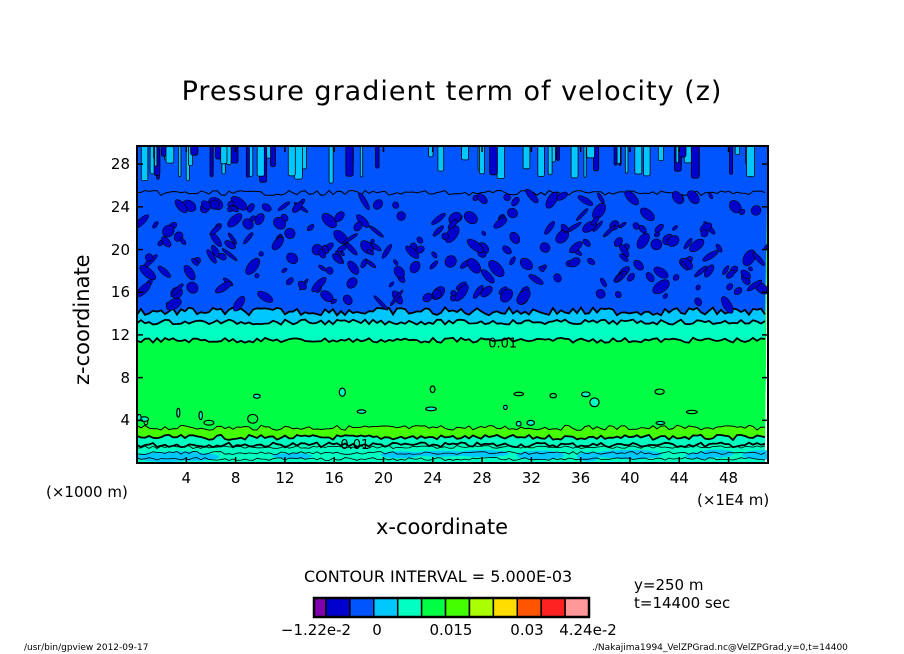 The width and height of the screenshot is (904, 654). Describe the element at coordinates (527, 630) in the screenshot. I see `colorbar-label: 0.03` at that location.